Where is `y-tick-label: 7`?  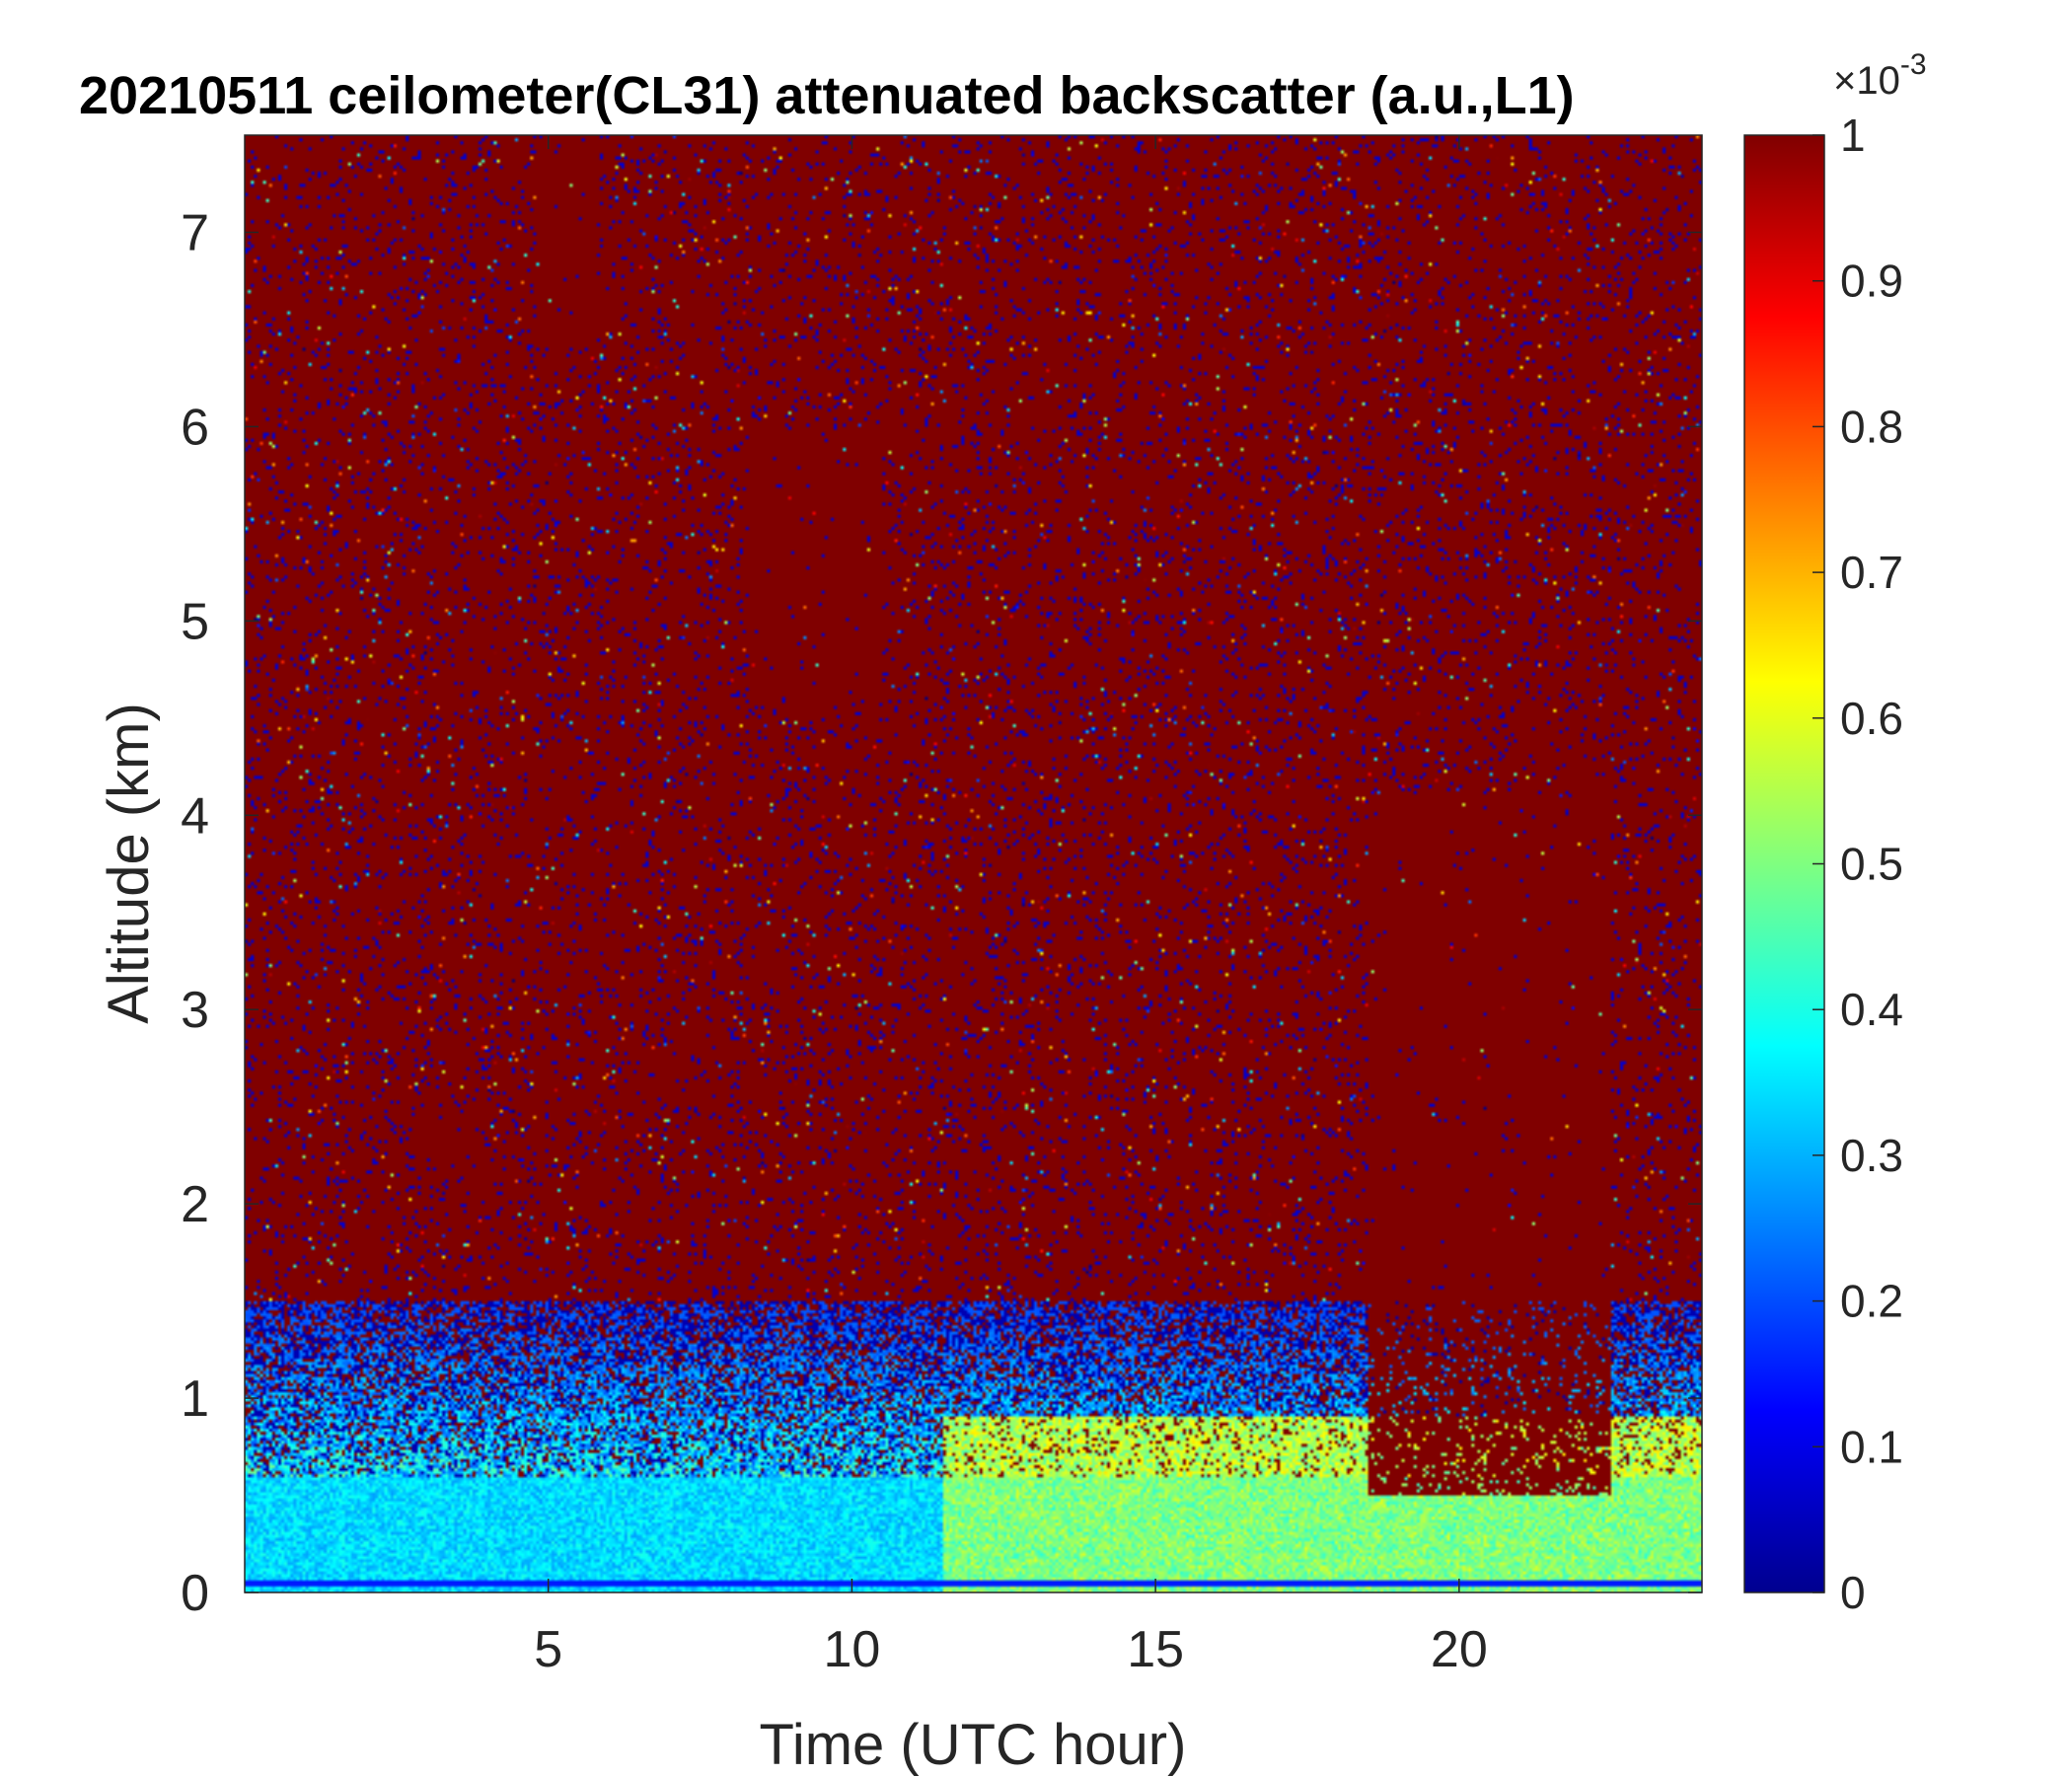
y-tick-label: 7 is located at coordinates (195, 233).